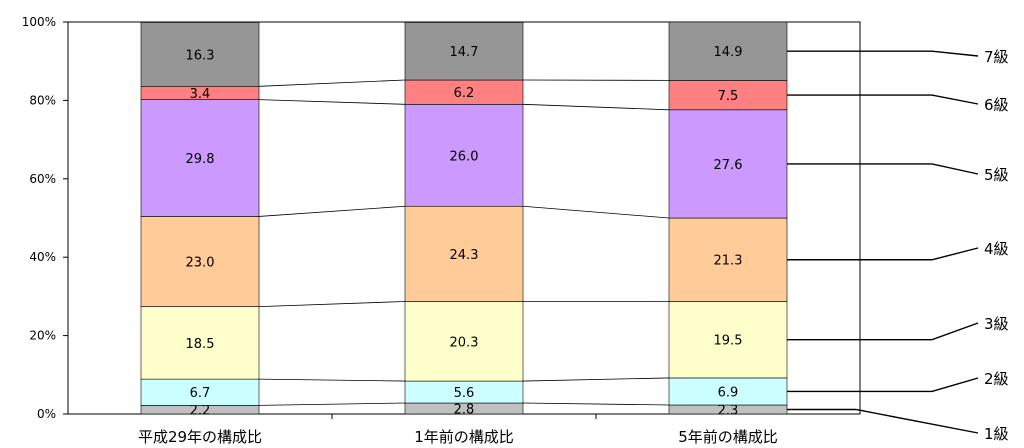  I want to click on y-tick-label: 0%, so click(46, 414).